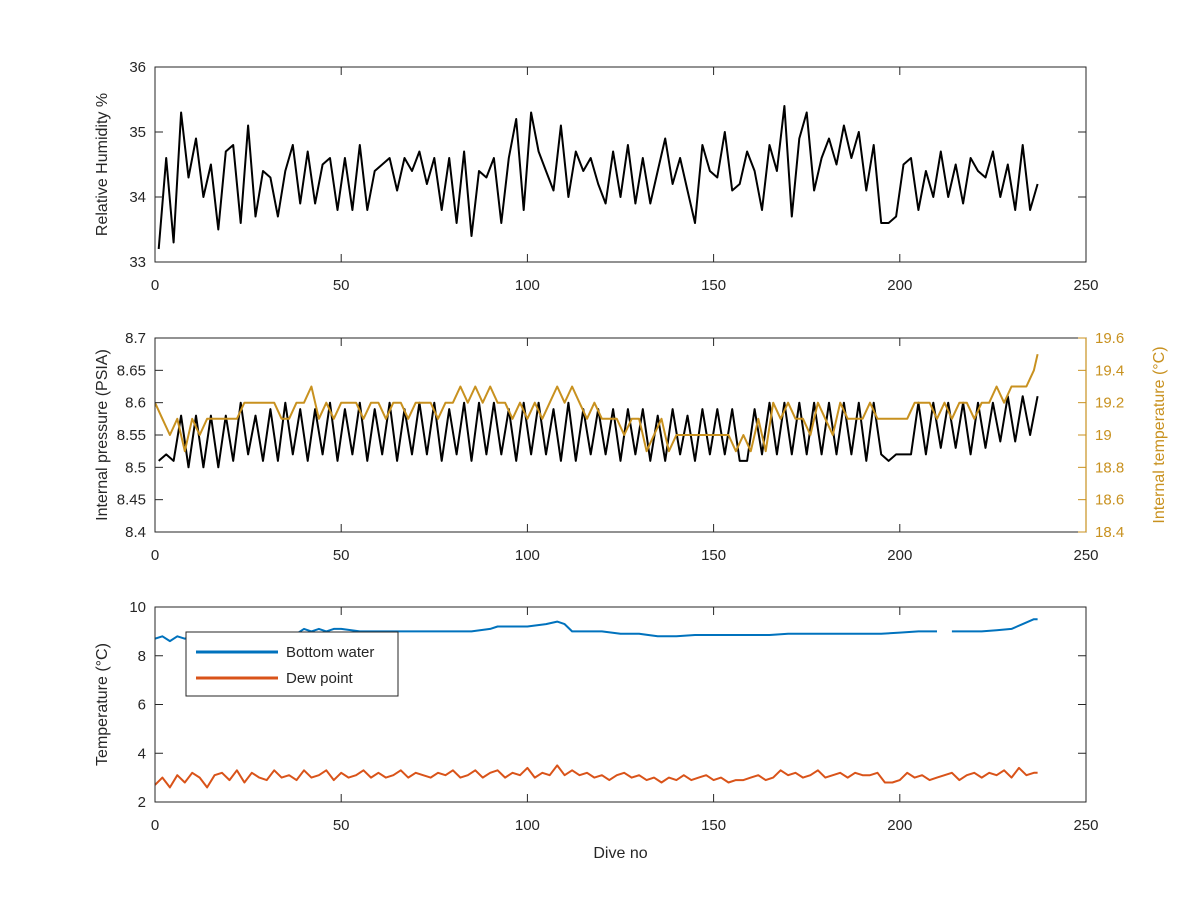  What do you see at coordinates (142, 753) in the screenshot?
I see `y-tick-label: 4` at bounding box center [142, 753].